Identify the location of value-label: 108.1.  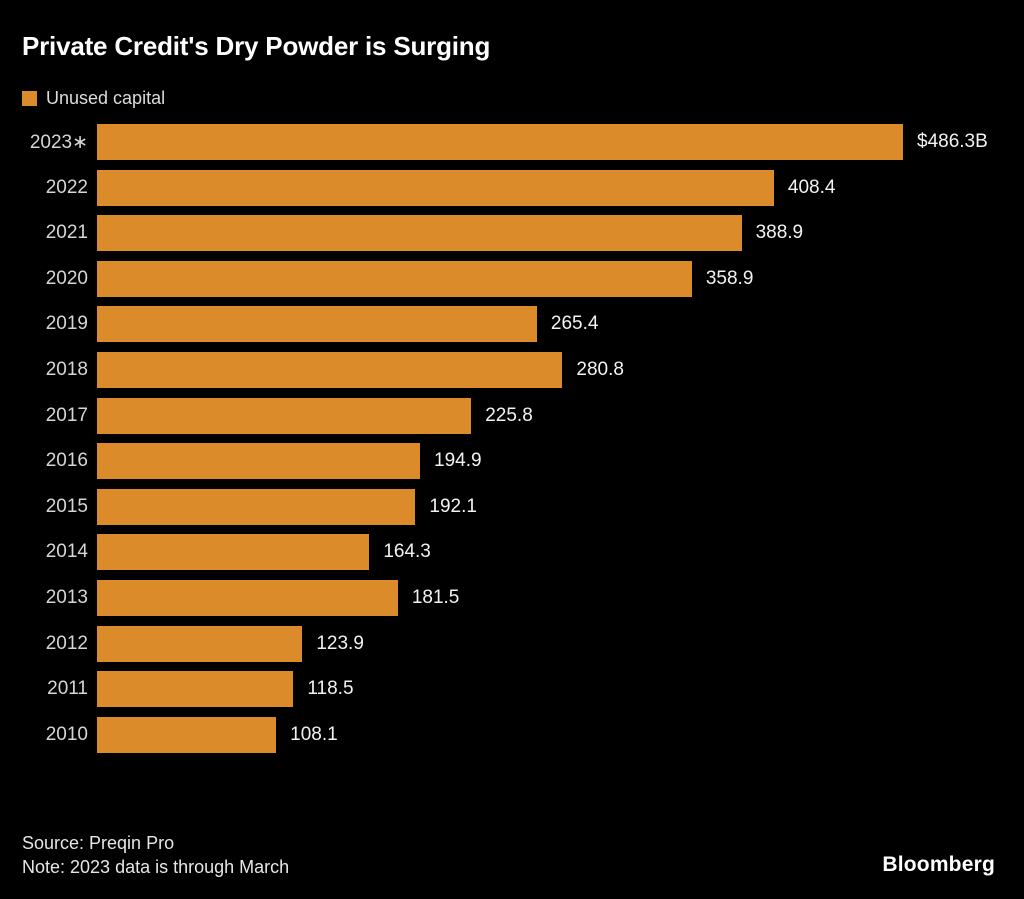
(314, 734).